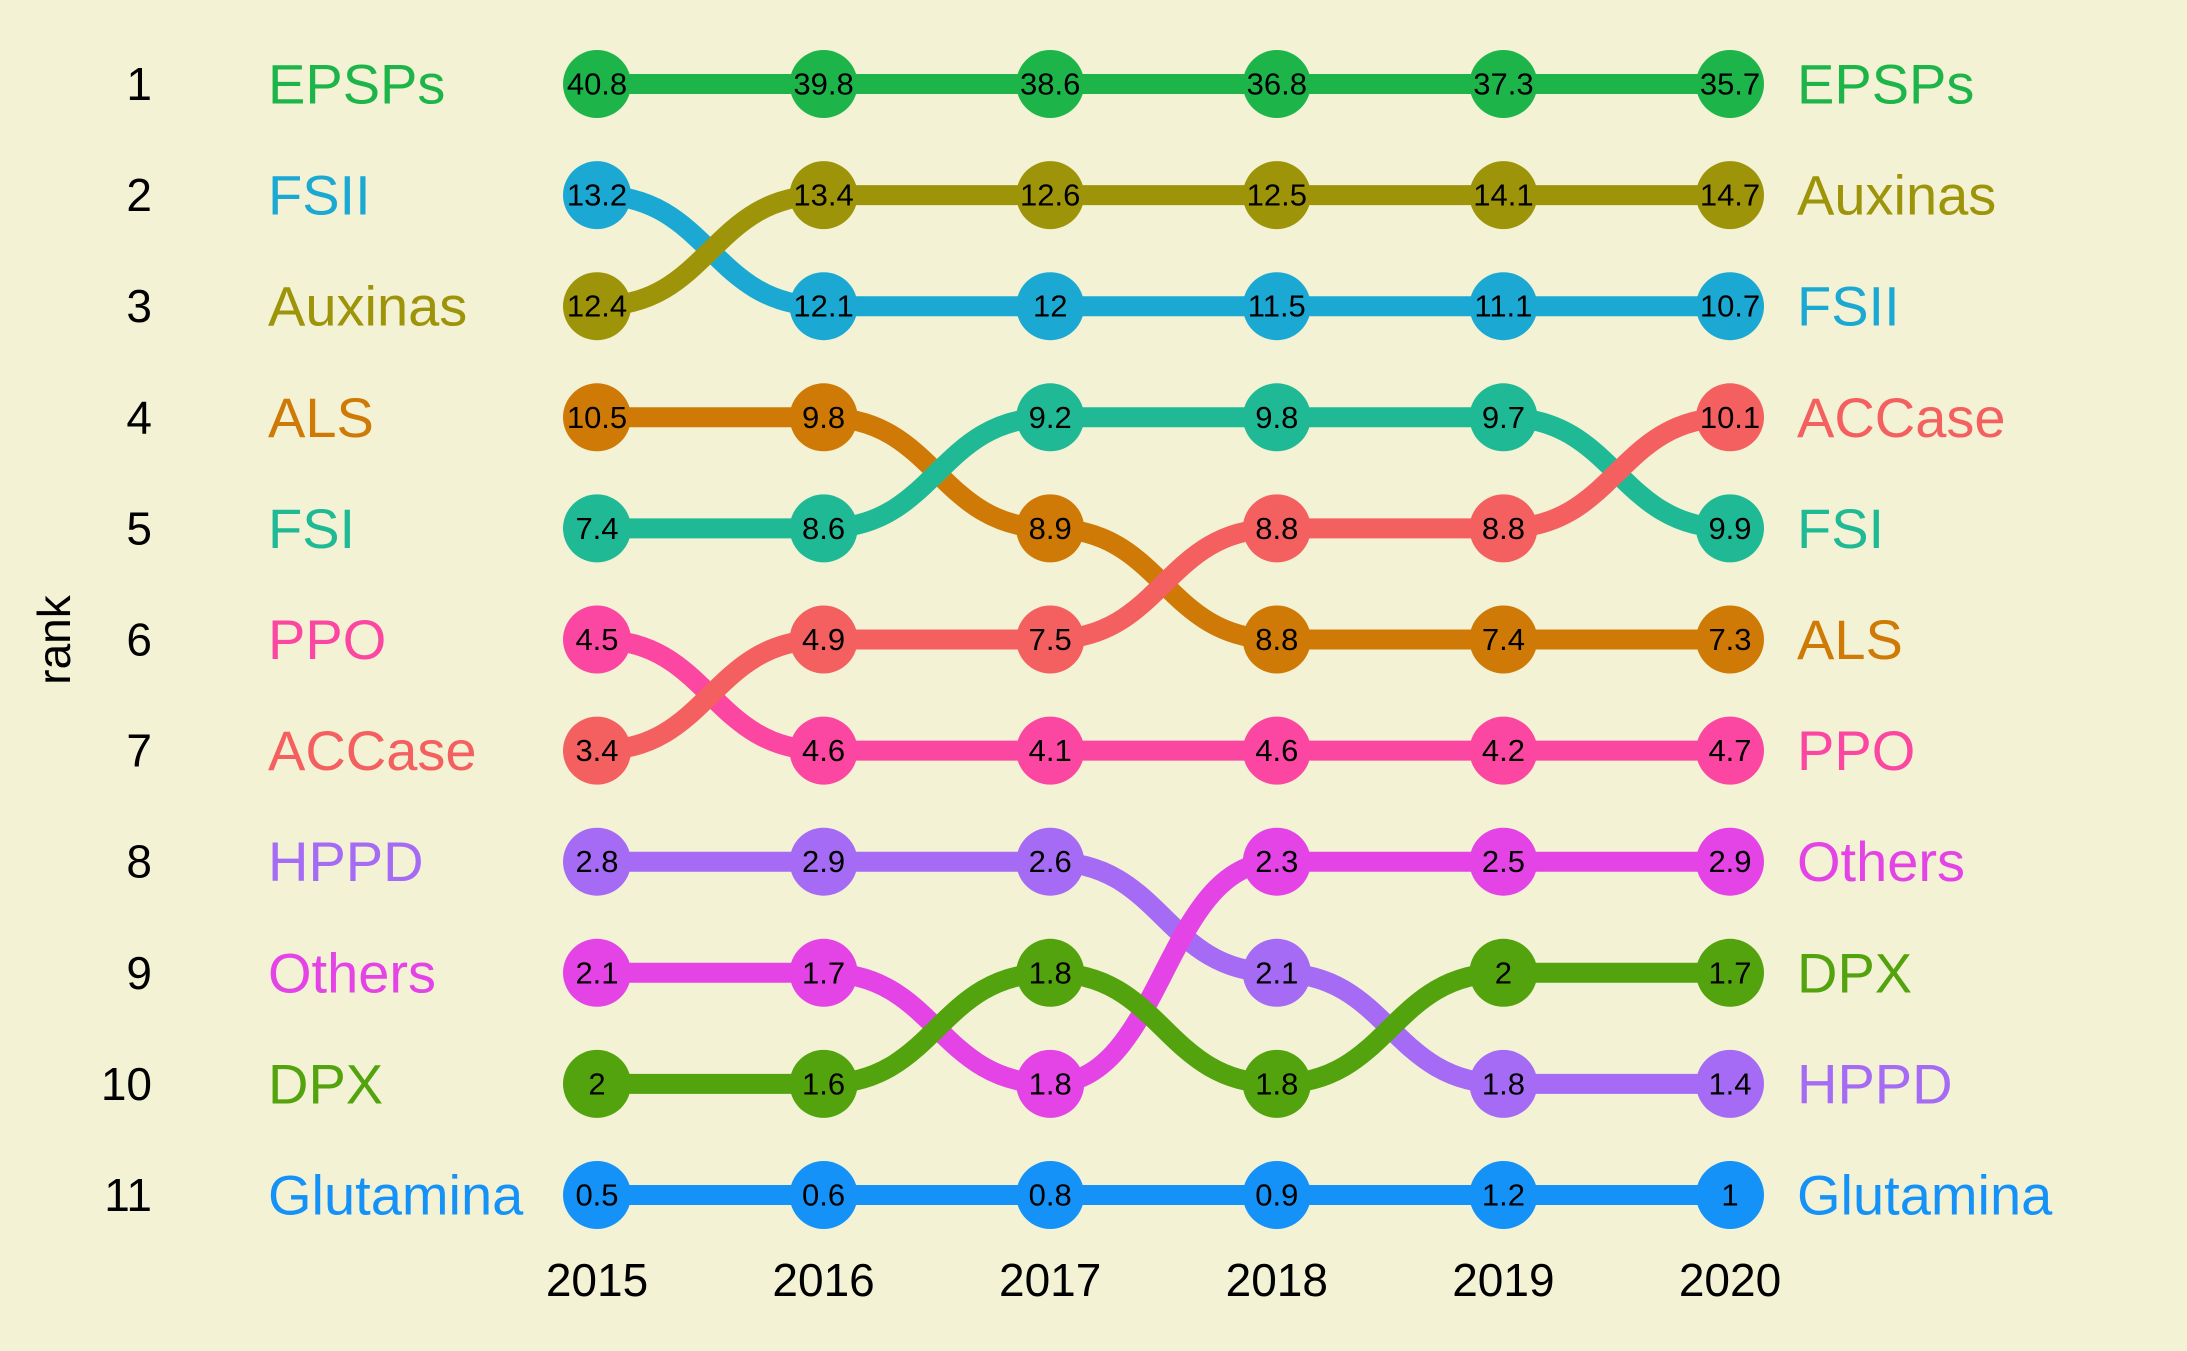 The image size is (2187, 1351). What do you see at coordinates (1875, 1083) in the screenshot?
I see `right-label-hppd: HPPD` at bounding box center [1875, 1083].